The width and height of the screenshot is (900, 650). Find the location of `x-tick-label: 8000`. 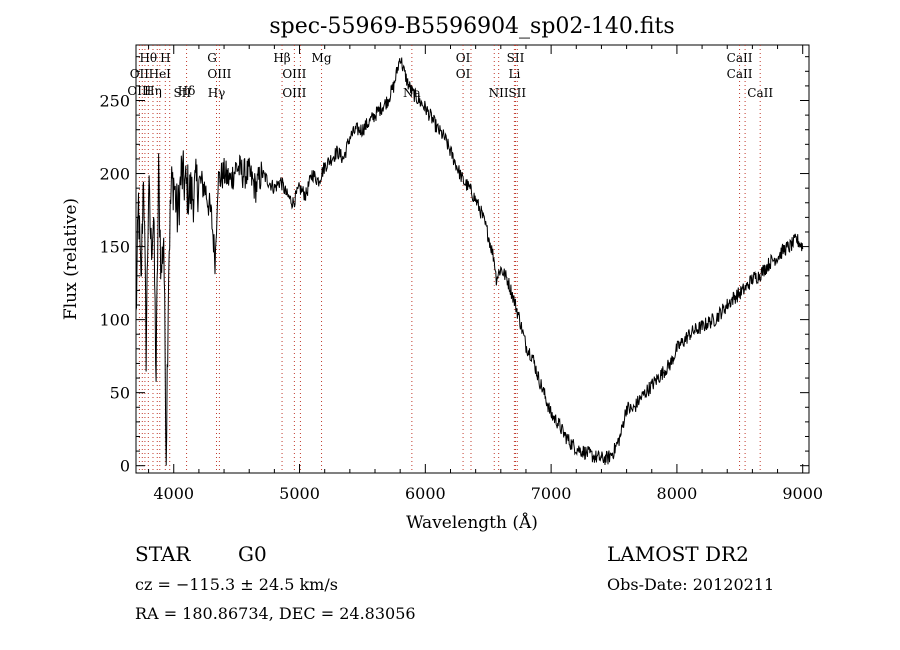

x-tick-label: 8000 is located at coordinates (677, 493).